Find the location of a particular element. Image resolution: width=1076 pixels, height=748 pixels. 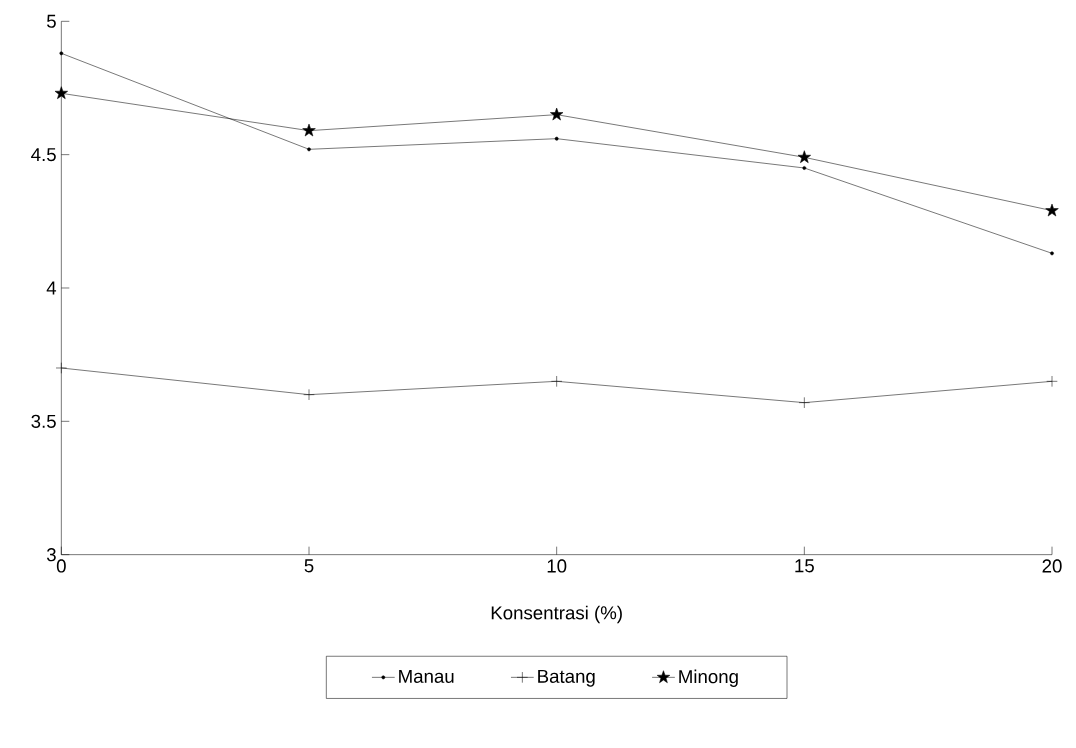

x-tick-label: 15 is located at coordinates (804, 566).